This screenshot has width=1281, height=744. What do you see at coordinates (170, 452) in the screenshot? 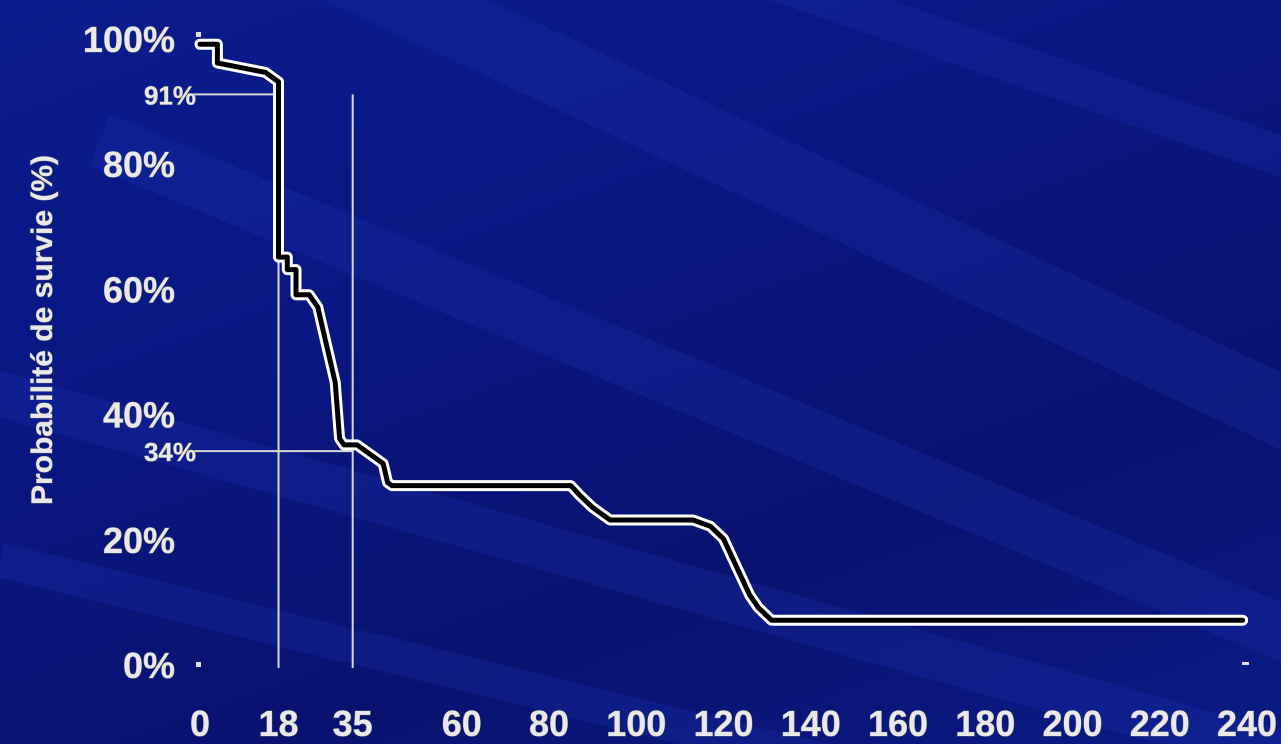
I see `reference-label: 34%` at bounding box center [170, 452].